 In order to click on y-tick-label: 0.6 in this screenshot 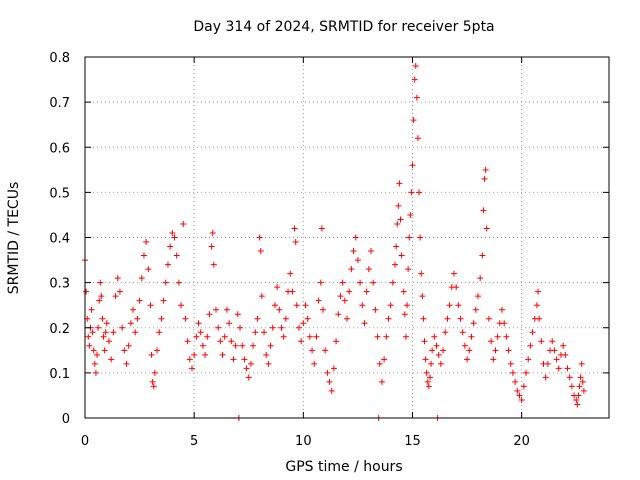, I will do `click(59, 148)`.